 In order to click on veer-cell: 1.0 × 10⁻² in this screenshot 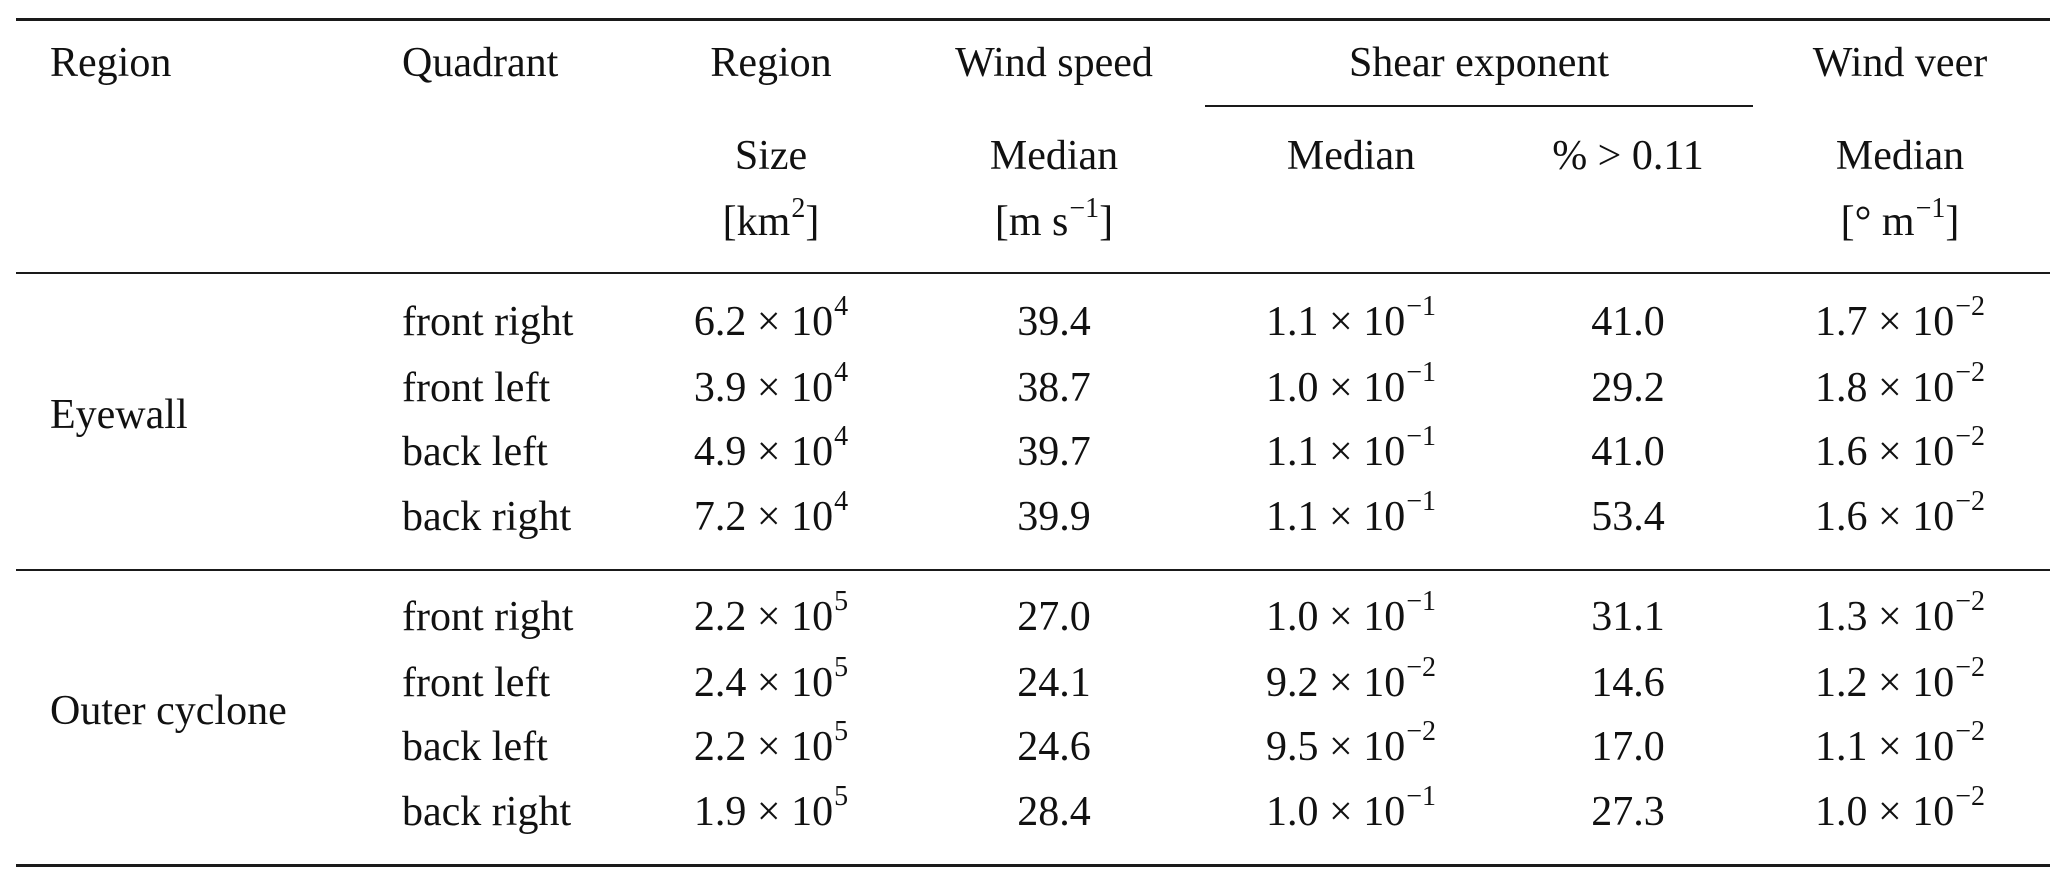, I will do `click(1900, 808)`.